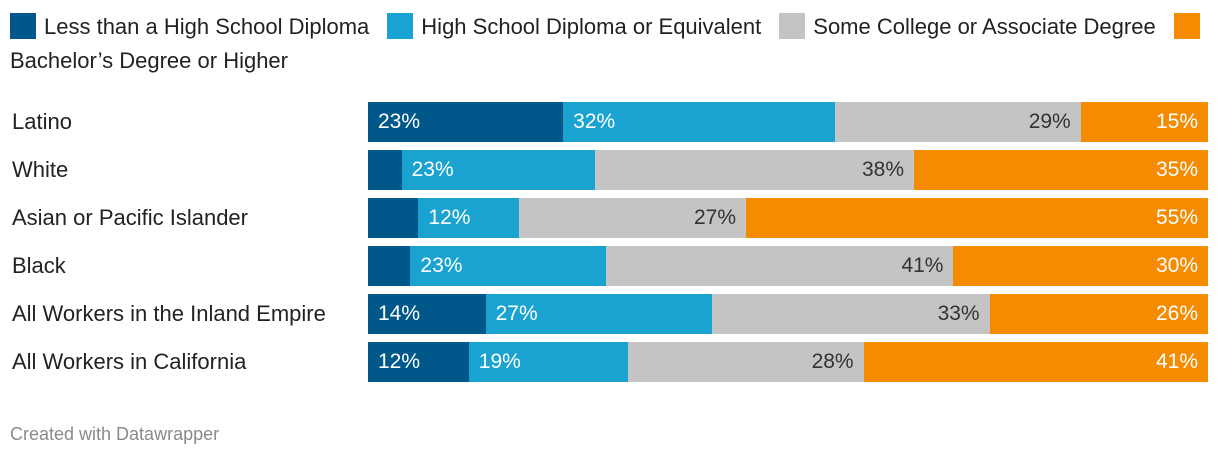 This screenshot has width=1220, height=462. I want to click on category-label: Black, so click(39, 265).